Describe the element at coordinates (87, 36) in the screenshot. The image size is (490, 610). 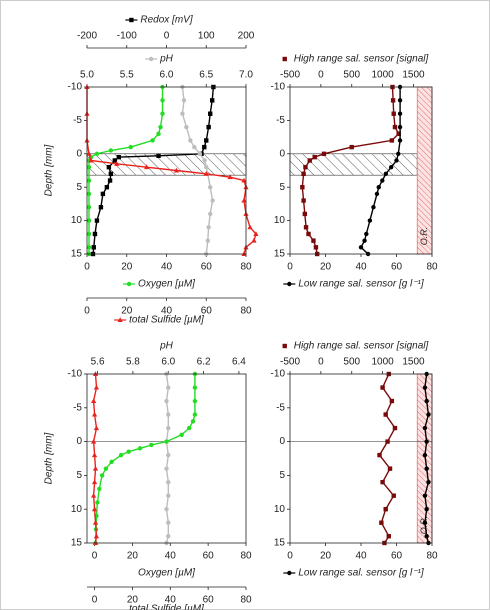
I see `x-tick-label: -200` at that location.